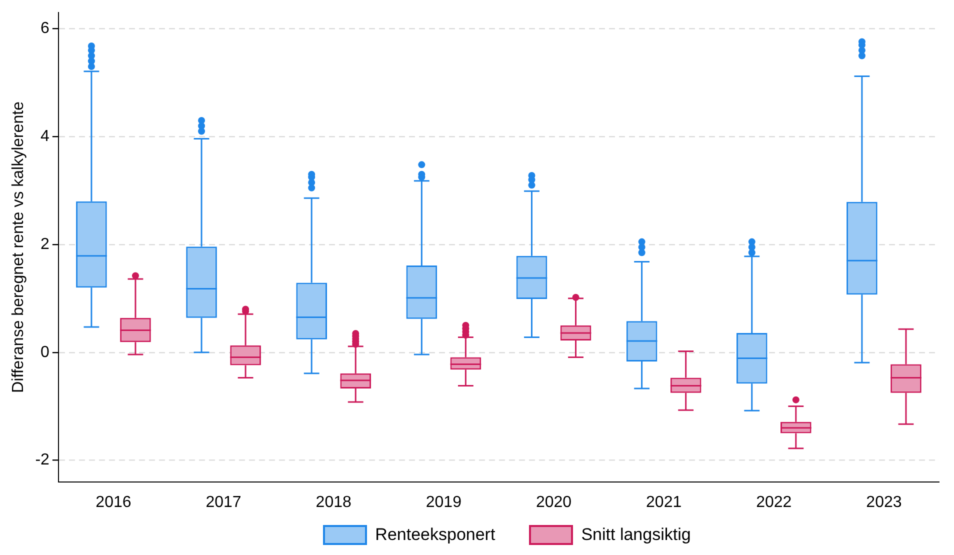 The width and height of the screenshot is (954, 555). Describe the element at coordinates (45, 352) in the screenshot. I see `y-tick-label: 0` at that location.